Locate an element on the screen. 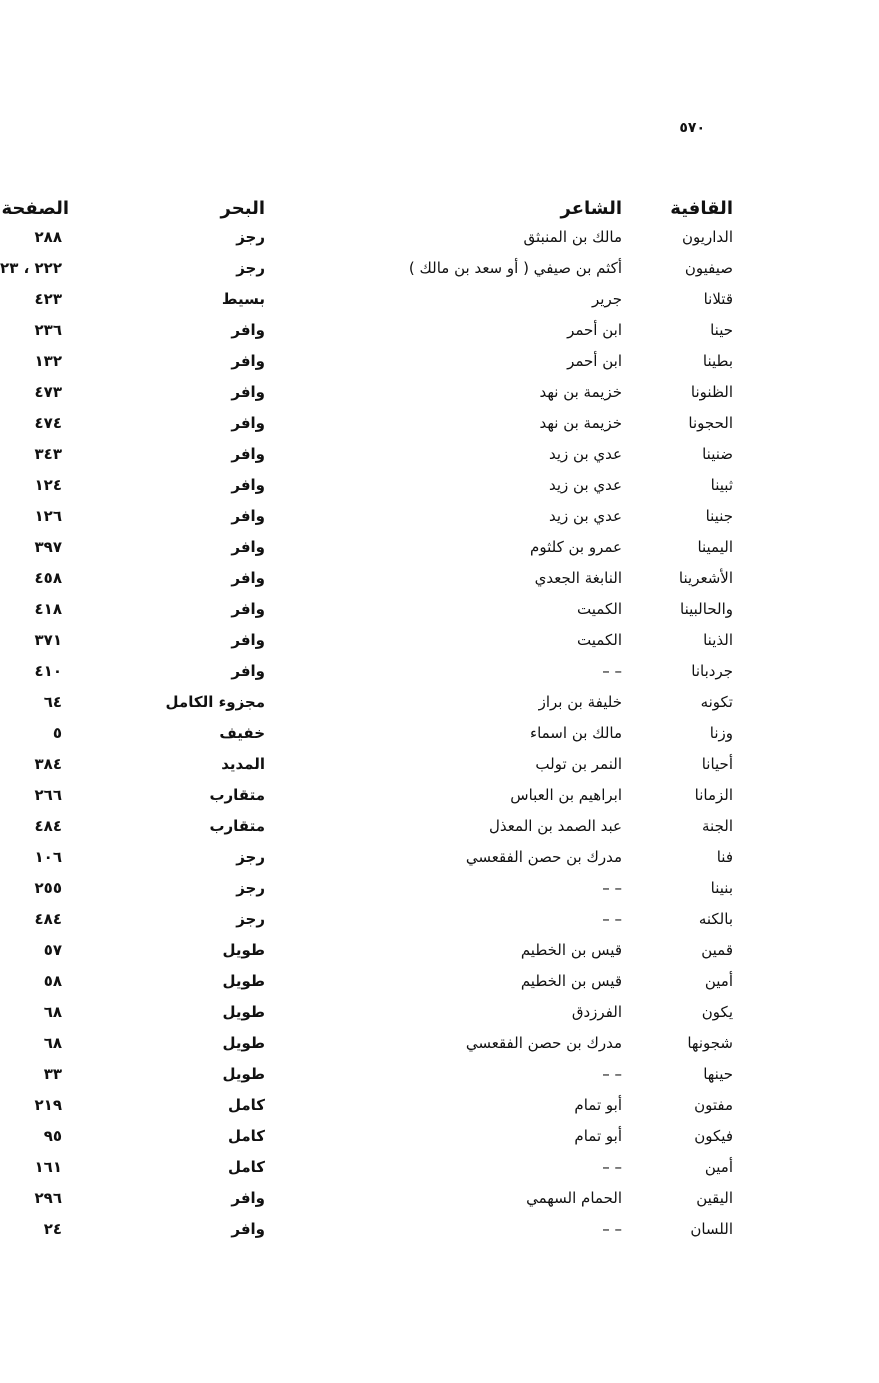 This screenshot has height=1383, width=879. cell-qafiya: صيفيون is located at coordinates (708, 268).